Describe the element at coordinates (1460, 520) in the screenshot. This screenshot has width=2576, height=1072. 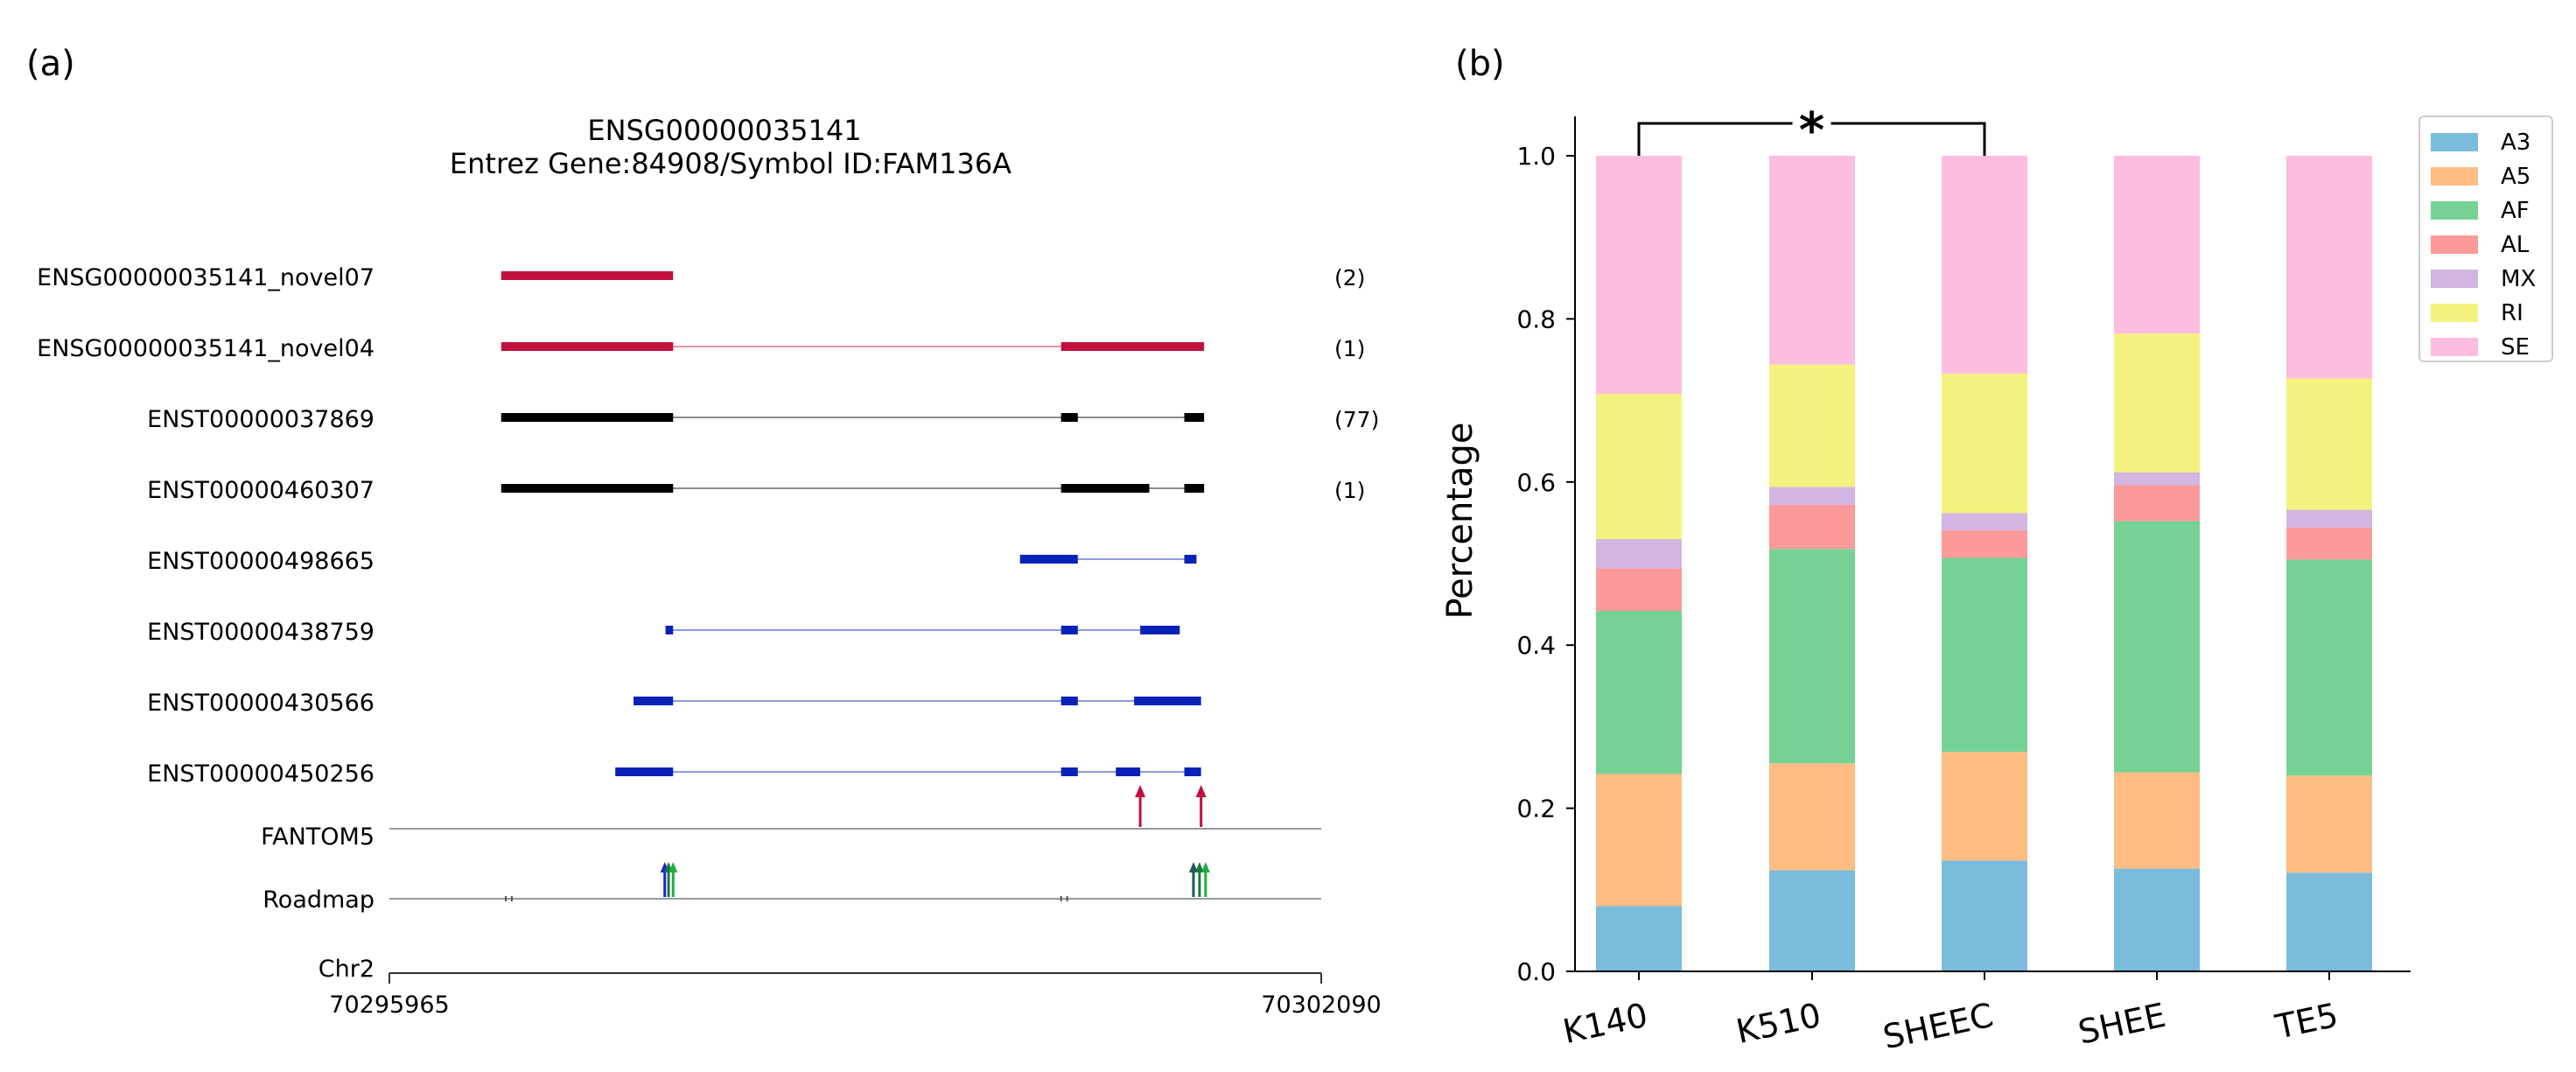
I see `y-axis-label: Percentage` at that location.